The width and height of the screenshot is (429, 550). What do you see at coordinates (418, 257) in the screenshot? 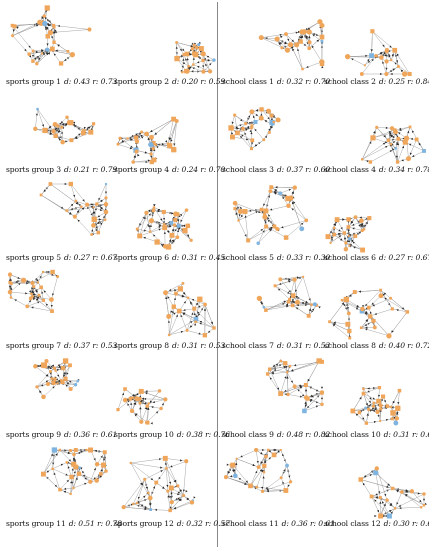
I see `r-value: r: 0.67` at bounding box center [418, 257].